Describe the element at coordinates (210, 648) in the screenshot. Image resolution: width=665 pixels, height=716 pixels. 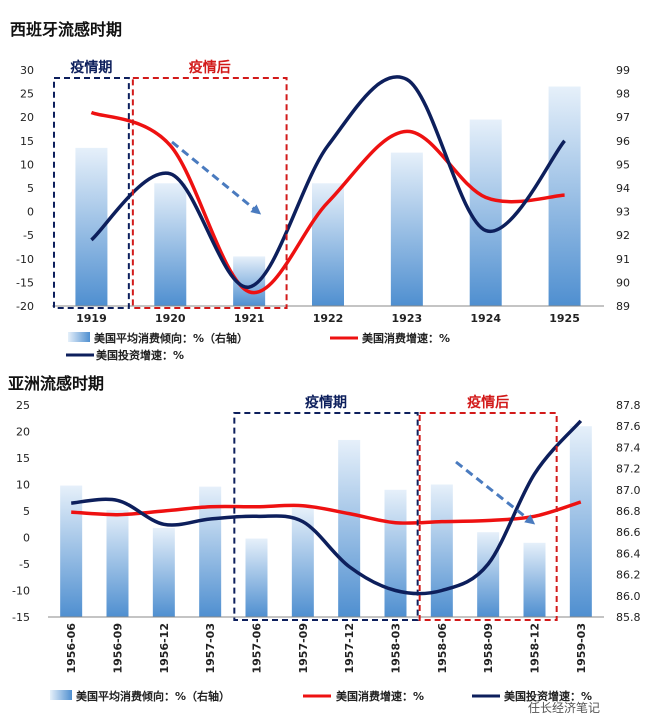
I see `chart2-category-label: 1957-03` at that location.